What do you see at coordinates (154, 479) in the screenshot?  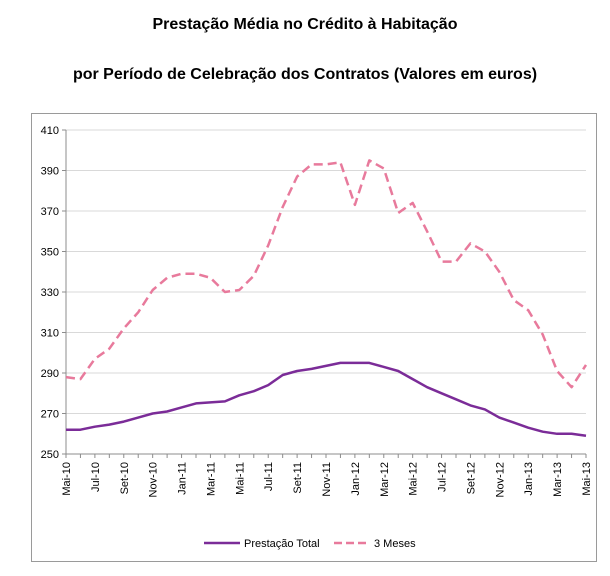 I see `x-tick-label: Nov-10` at bounding box center [154, 479].